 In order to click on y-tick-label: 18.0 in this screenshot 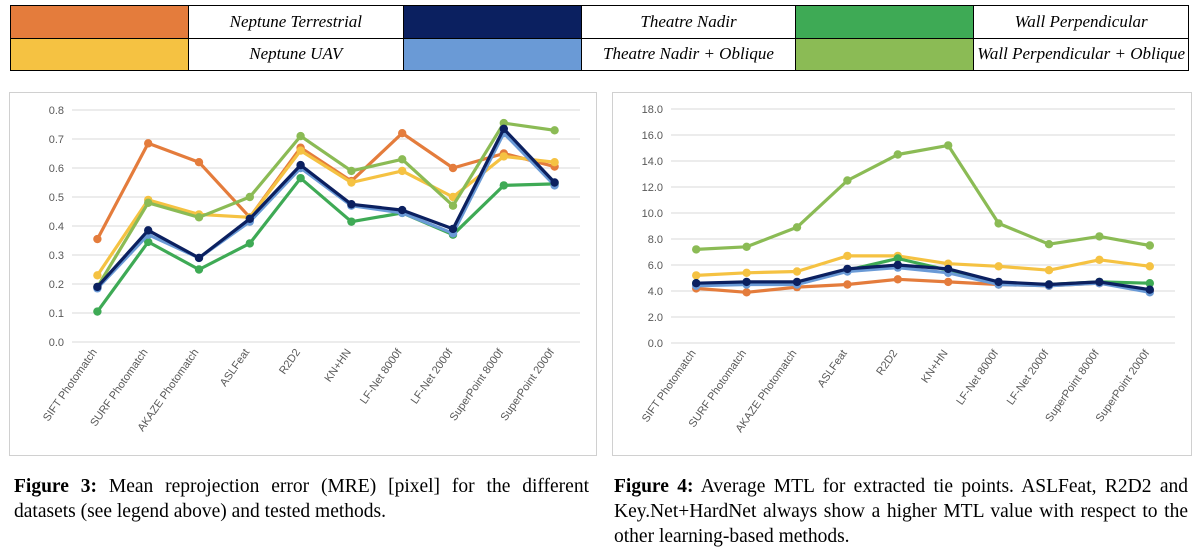, I will do `click(652, 110)`.